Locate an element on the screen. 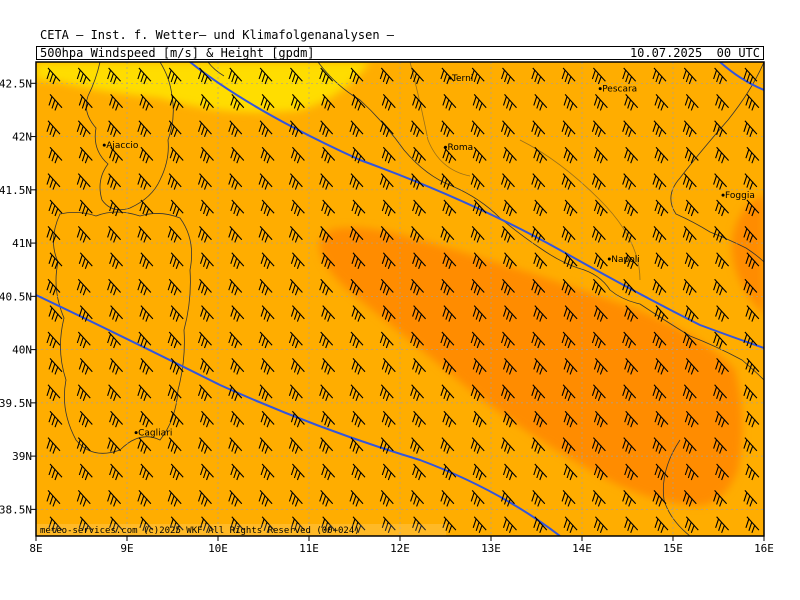 This screenshot has height=600, width=800. city-label: Napoli is located at coordinates (625, 260).